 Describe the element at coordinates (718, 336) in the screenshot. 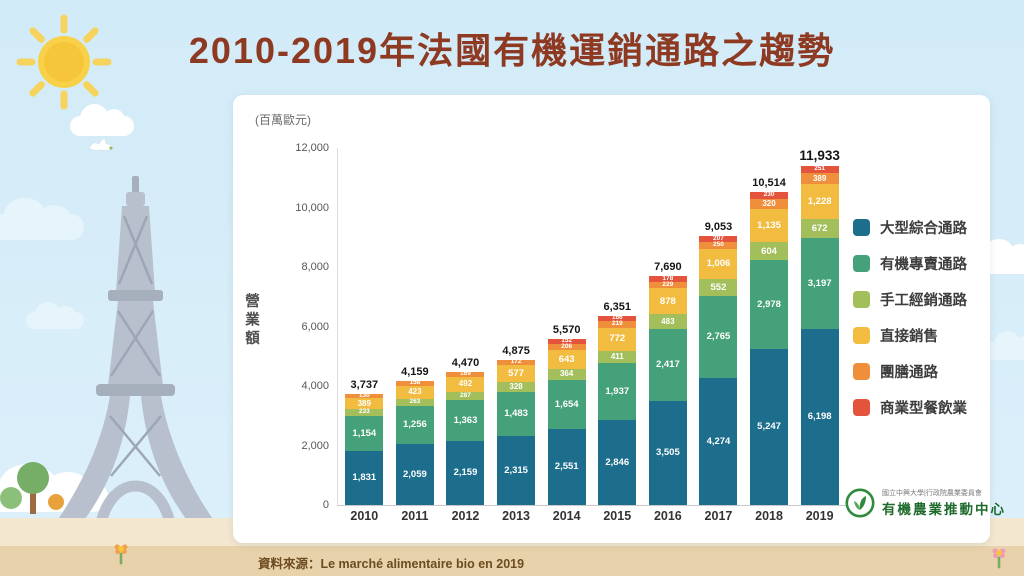

I see `bar-segment: 2,765` at that location.